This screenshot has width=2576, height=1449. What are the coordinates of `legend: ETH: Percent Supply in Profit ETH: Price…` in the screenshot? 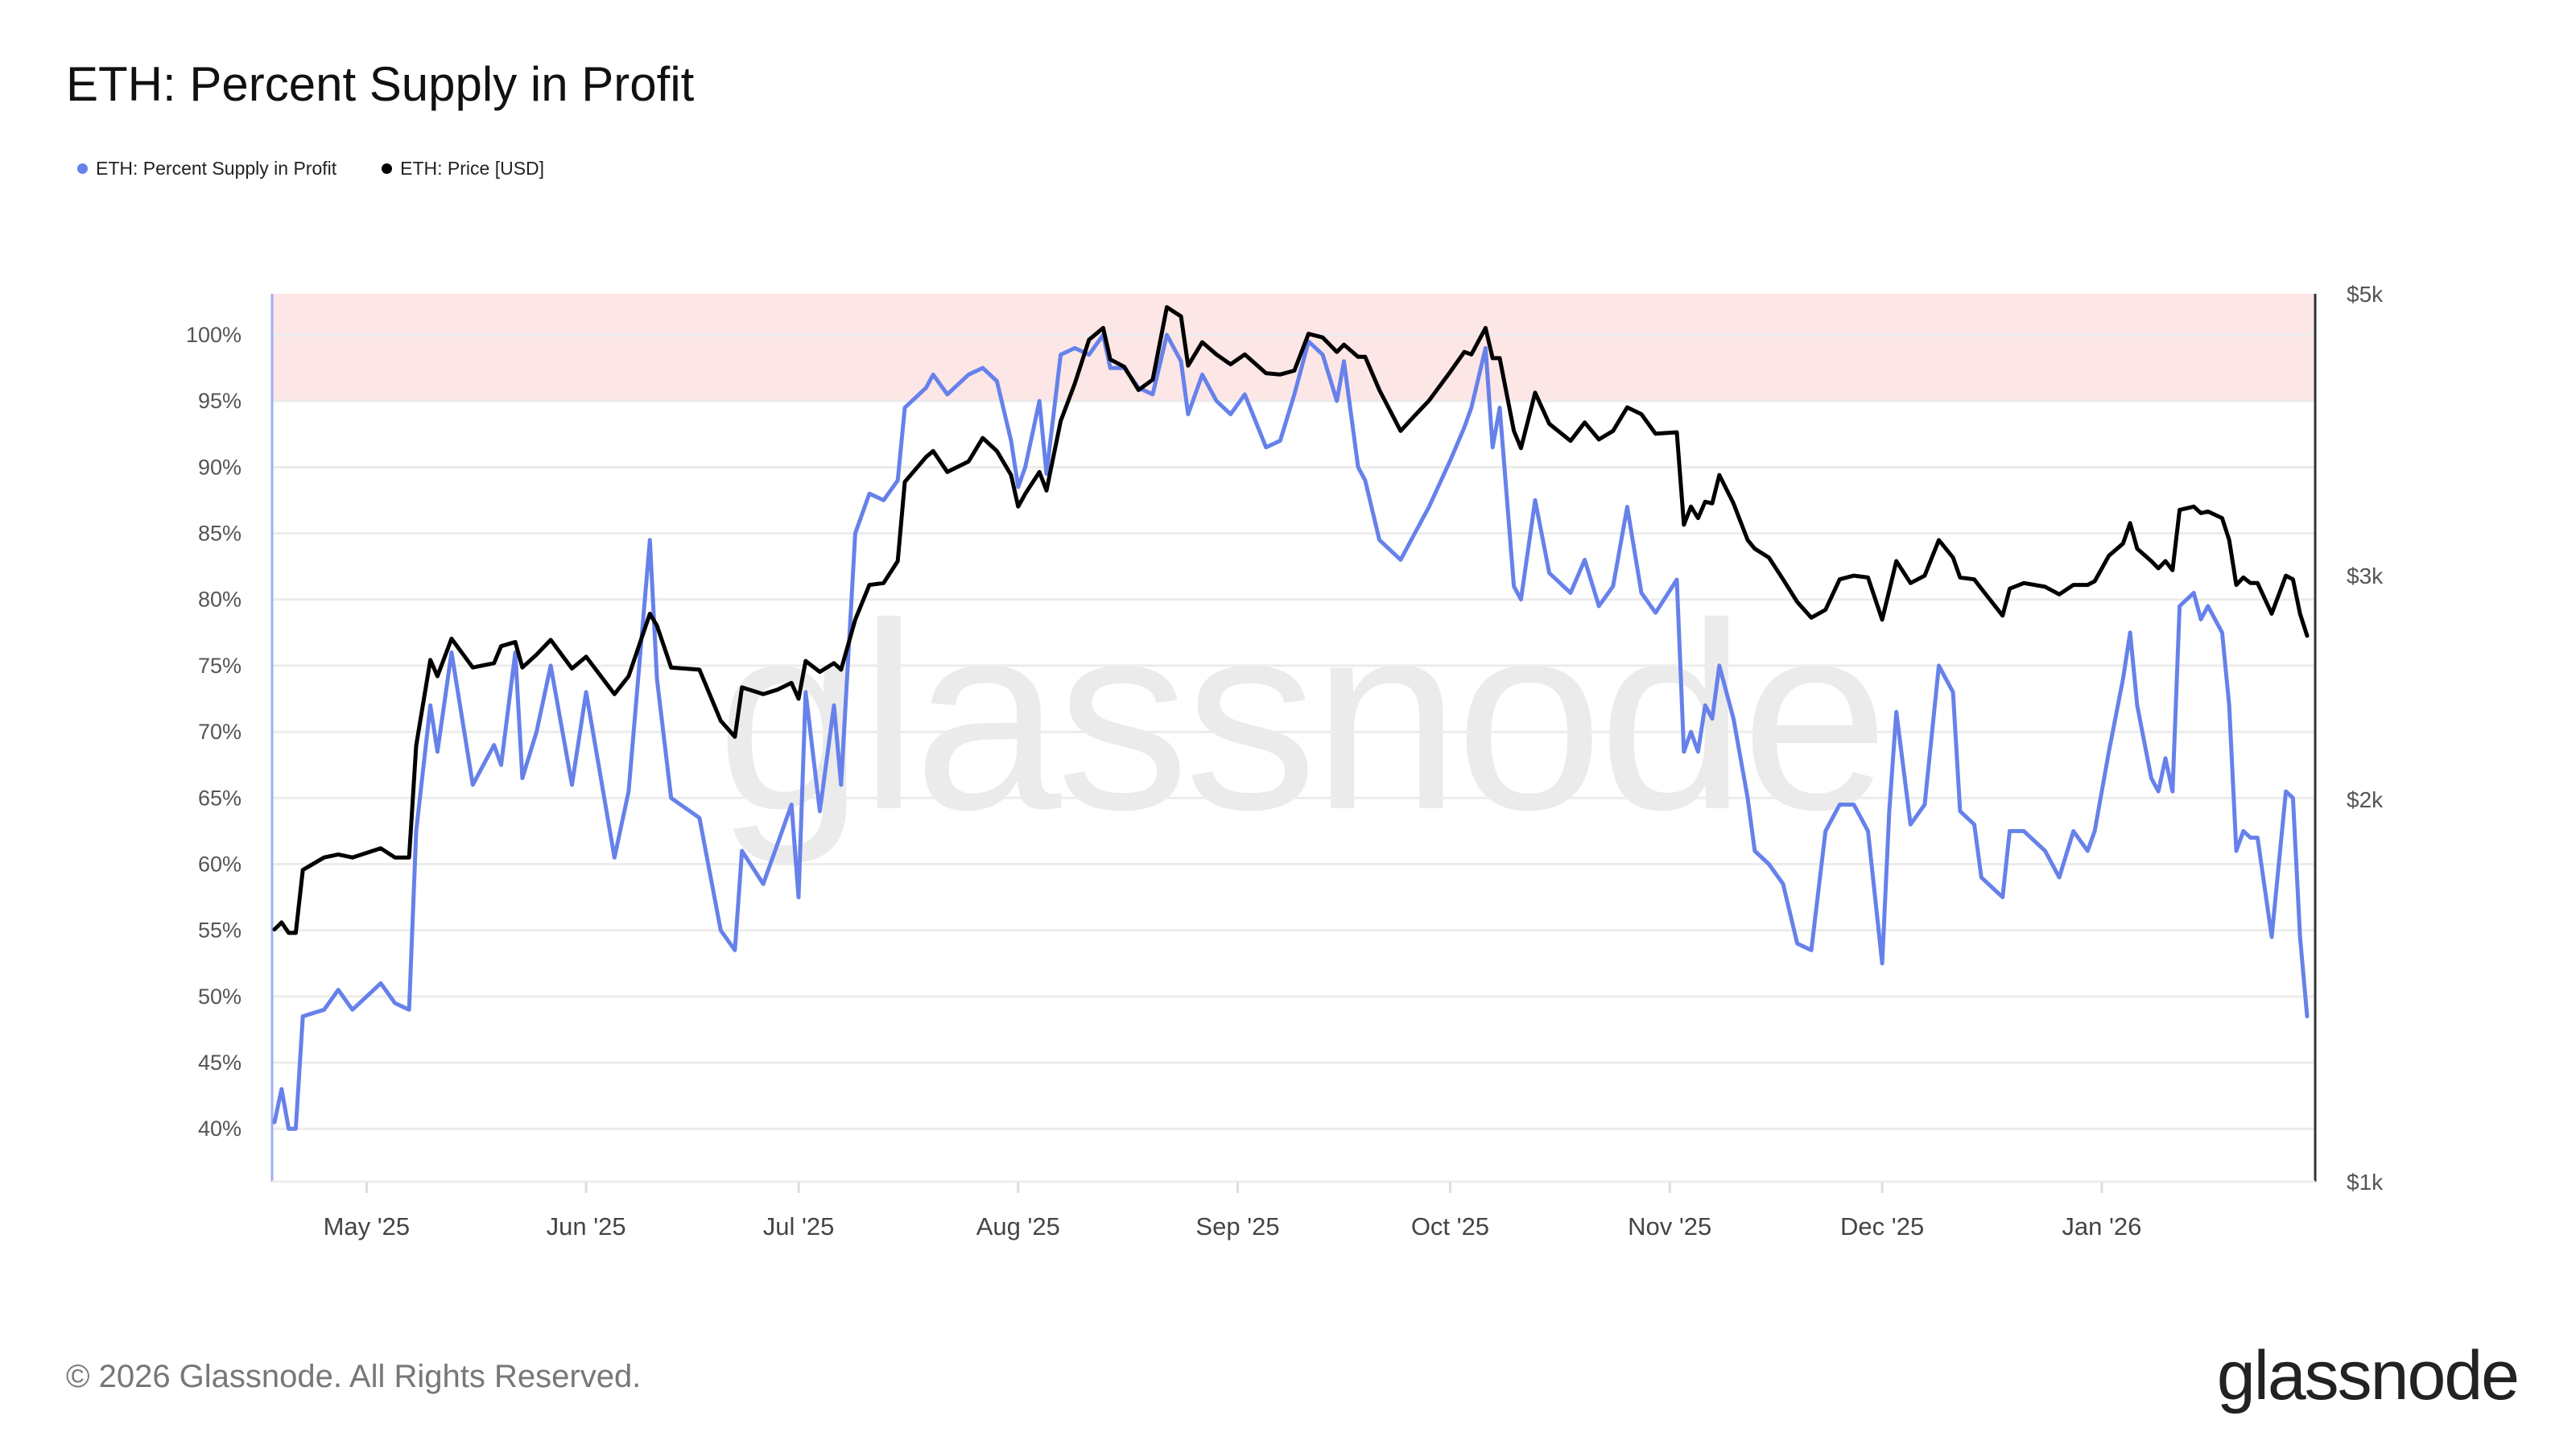 It's located at (310, 169).